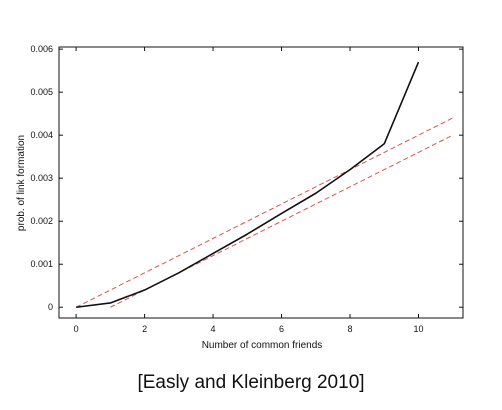 The height and width of the screenshot is (410, 502). Describe the element at coordinates (418, 329) in the screenshot. I see `x-tick-label: 10` at that location.